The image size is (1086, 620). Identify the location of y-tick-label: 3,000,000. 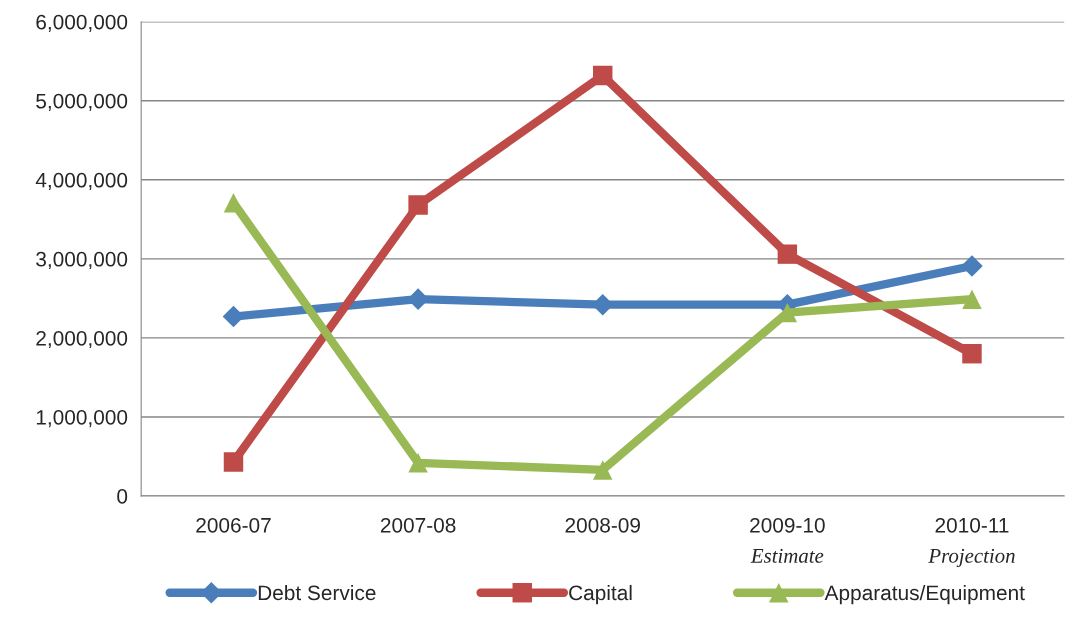
(82, 260).